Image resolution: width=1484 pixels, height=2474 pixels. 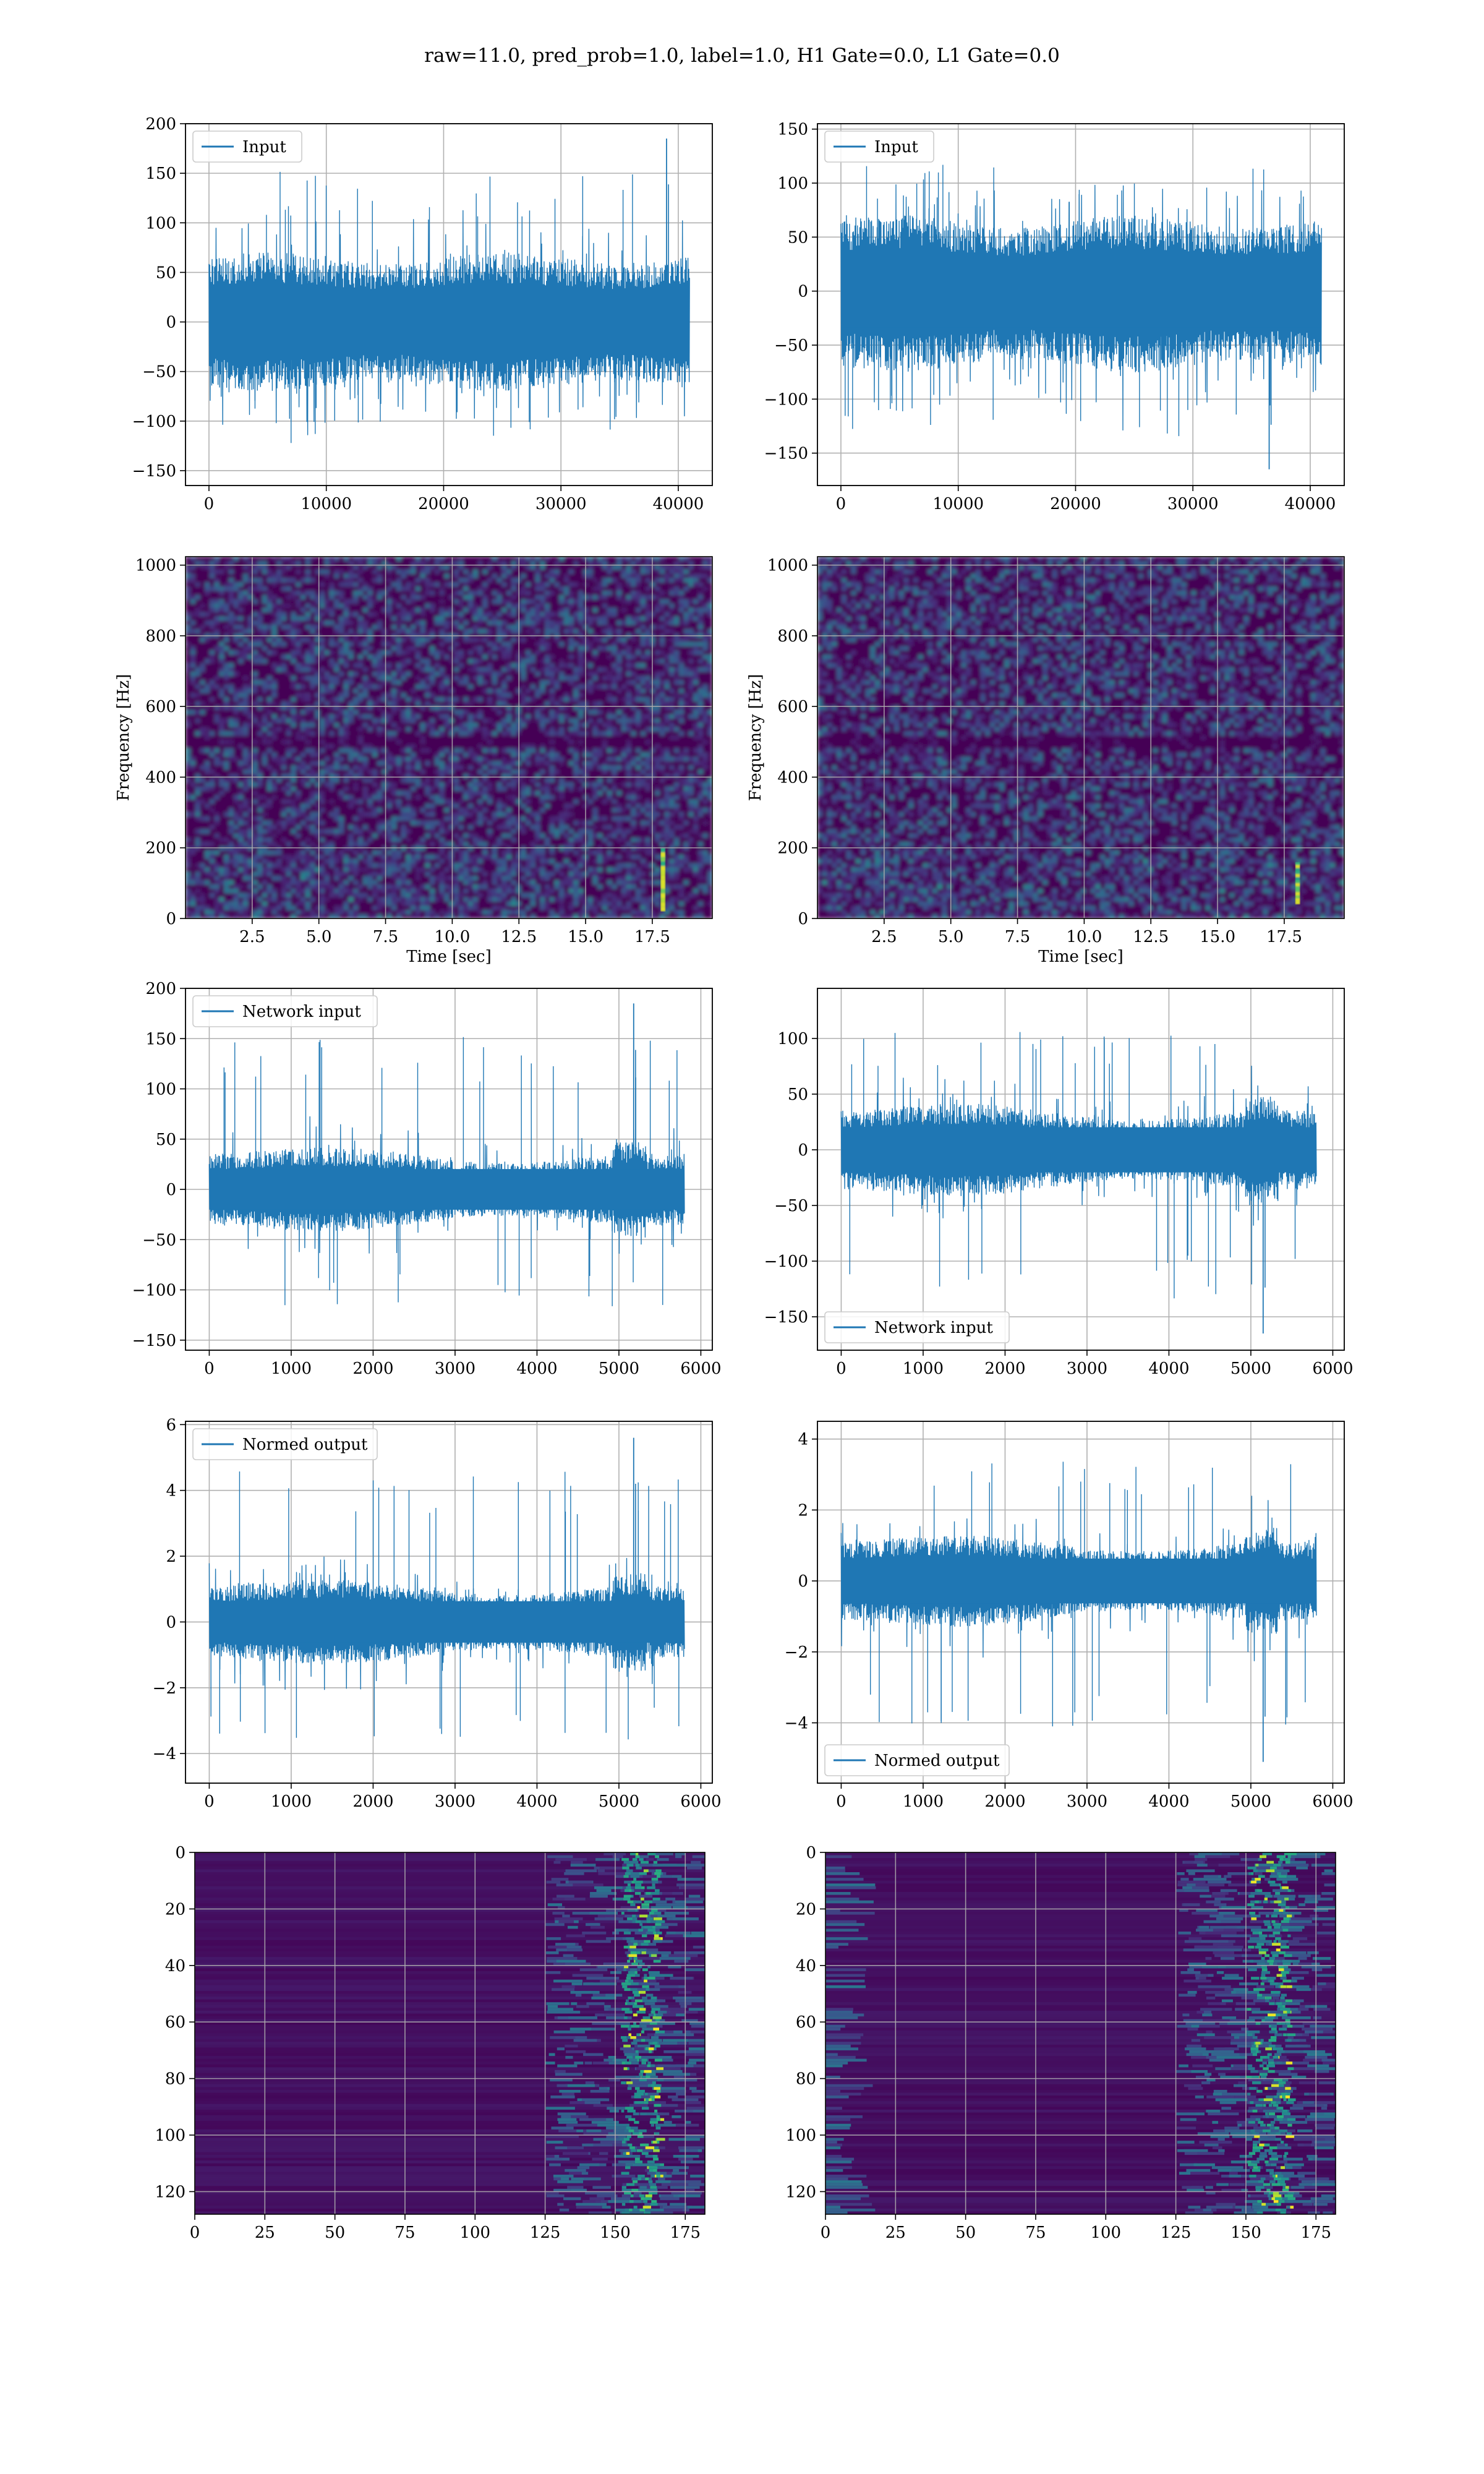 I want to click on y-tick-label: 50, so click(x=166, y=272).